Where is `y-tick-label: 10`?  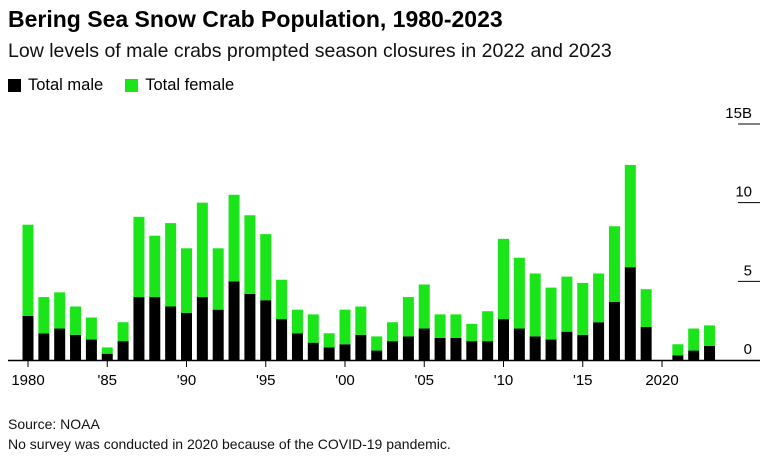 y-tick-label: 10 is located at coordinates (743, 192).